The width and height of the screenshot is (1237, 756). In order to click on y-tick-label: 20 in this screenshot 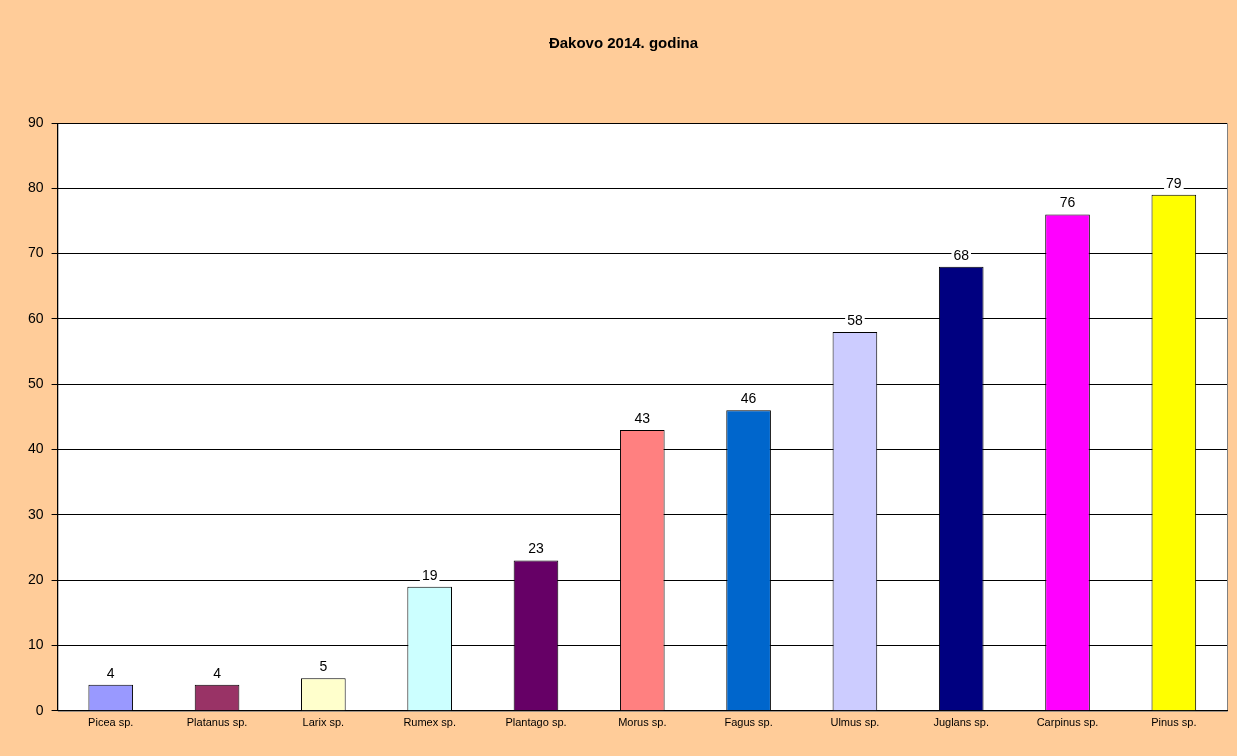, I will do `click(35, 579)`.